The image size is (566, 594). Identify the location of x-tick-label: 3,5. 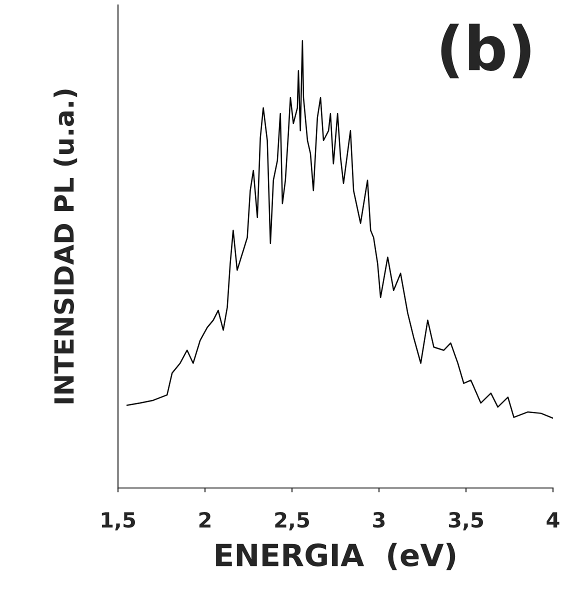
(465, 521).